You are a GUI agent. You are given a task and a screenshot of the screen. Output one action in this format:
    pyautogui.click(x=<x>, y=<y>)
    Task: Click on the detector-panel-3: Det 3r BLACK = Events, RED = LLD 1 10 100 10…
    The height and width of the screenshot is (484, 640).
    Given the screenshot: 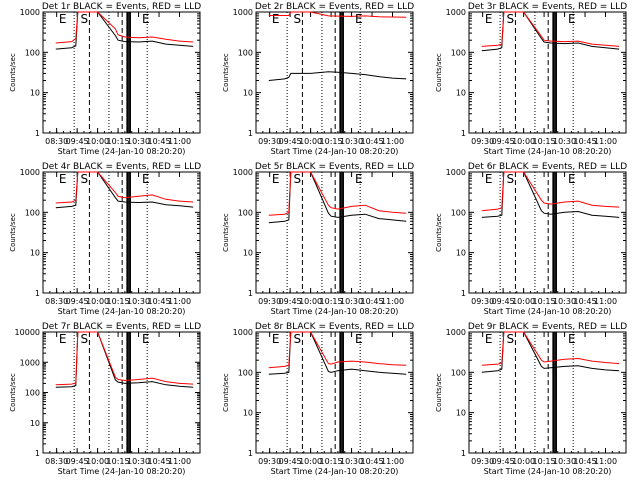 What is the action you would take?
    pyautogui.click(x=531, y=79)
    